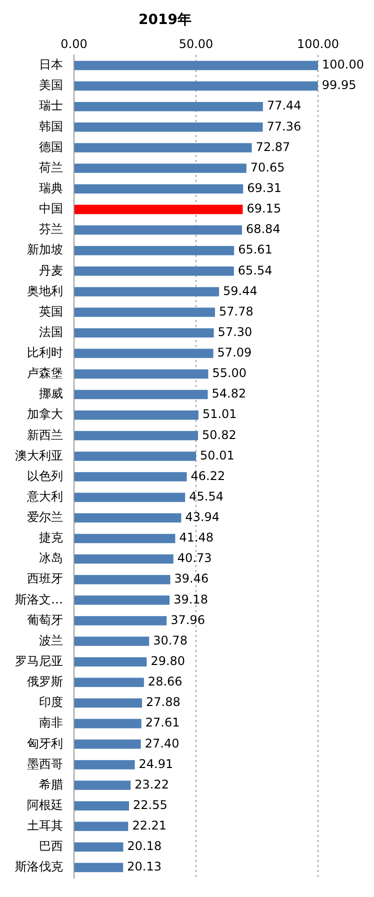  What do you see at coordinates (45, 619) in the screenshot?
I see `y-tick-label: 葡萄牙` at bounding box center [45, 619].